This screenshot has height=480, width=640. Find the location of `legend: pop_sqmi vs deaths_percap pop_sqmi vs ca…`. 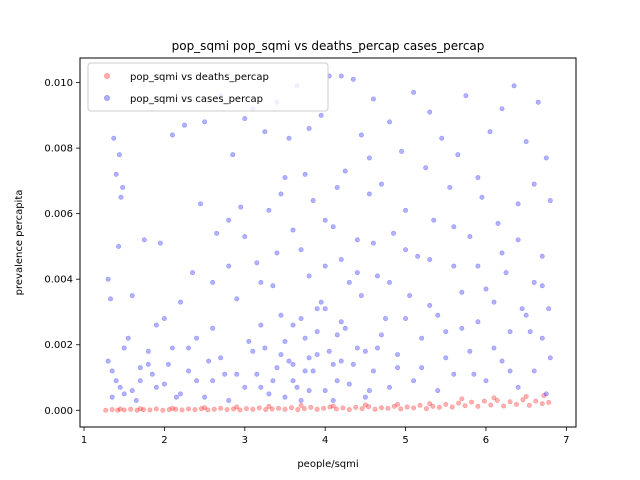

legend: pop_sqmi vs deaths_percap pop_sqmi vs ca… is located at coordinates (208, 87).